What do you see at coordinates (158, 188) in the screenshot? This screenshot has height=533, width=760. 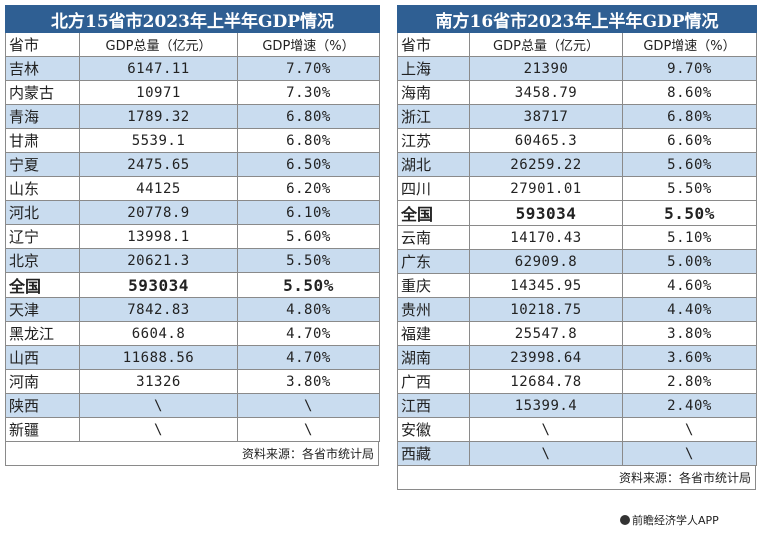 I see `gdp-cell: 44125` at bounding box center [158, 188].